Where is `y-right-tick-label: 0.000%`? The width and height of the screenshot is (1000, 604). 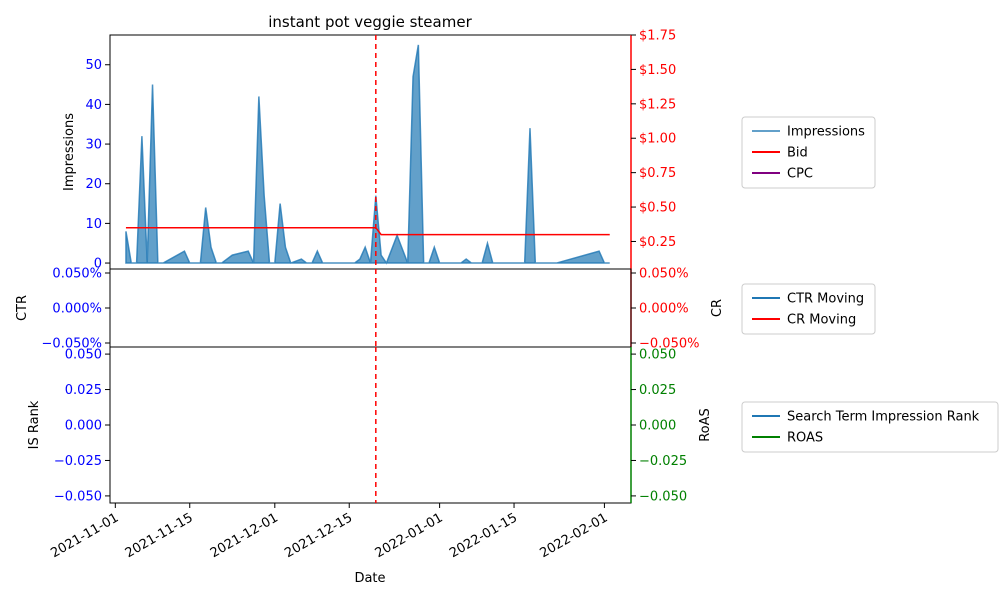
y-right-tick-label: 0.000% is located at coordinates (664, 309).